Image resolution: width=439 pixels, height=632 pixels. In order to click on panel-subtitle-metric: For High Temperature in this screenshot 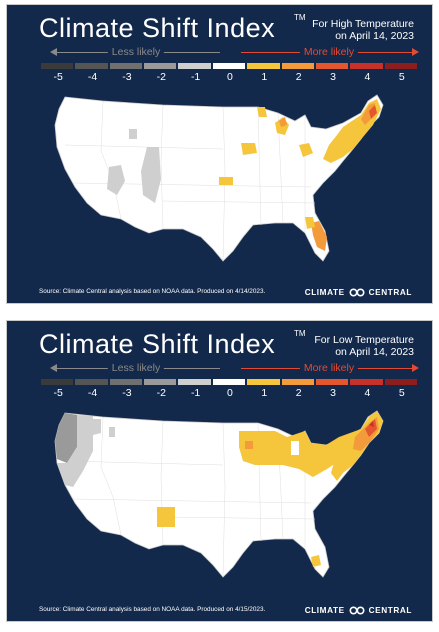, I will do `click(363, 24)`.